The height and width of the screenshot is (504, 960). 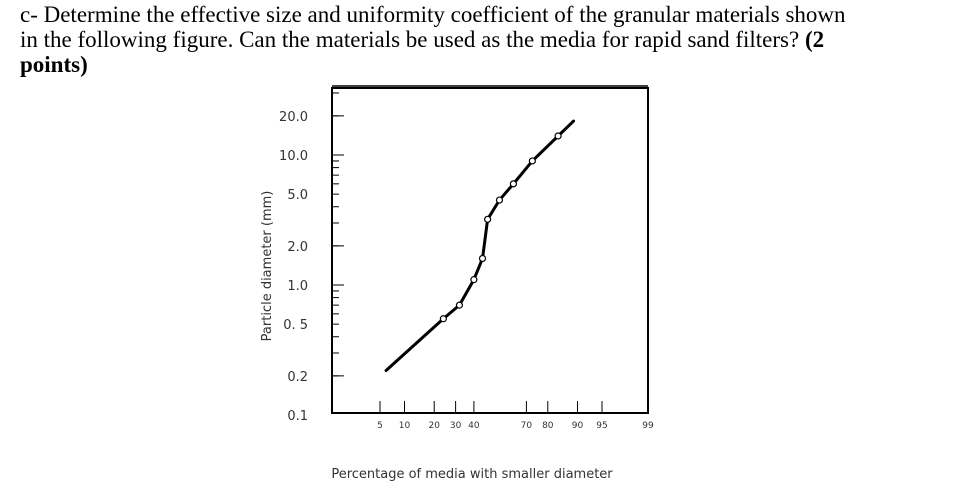 What do you see at coordinates (297, 377) in the screenshot?
I see `y-tick-label: 0.2` at bounding box center [297, 377].